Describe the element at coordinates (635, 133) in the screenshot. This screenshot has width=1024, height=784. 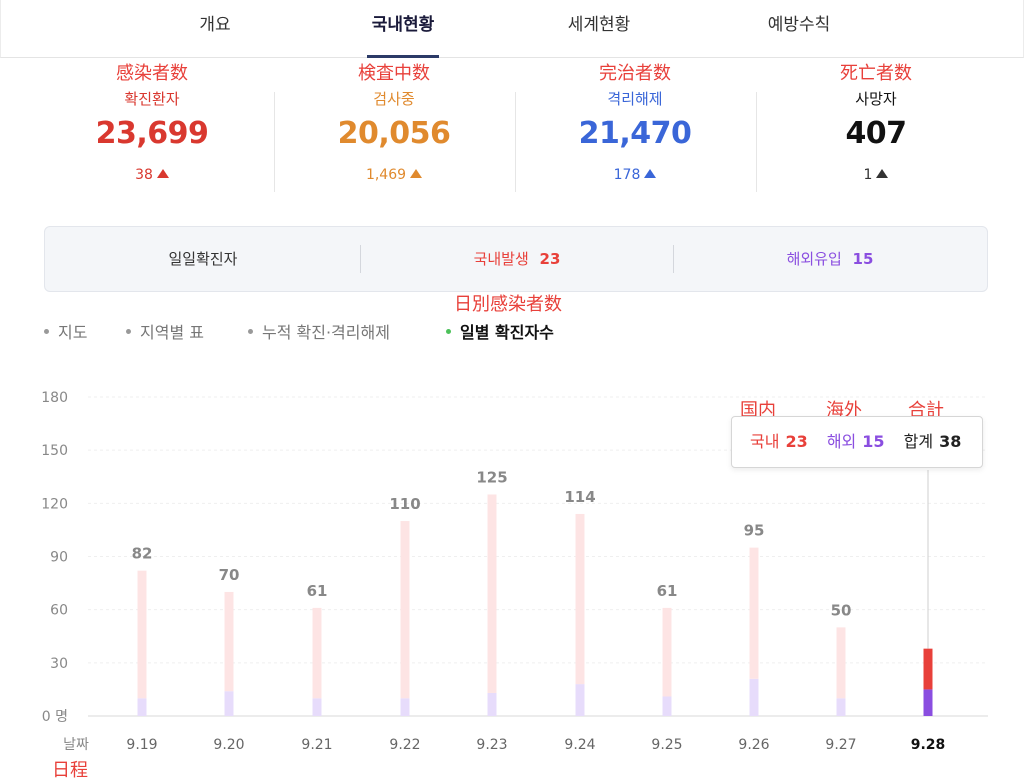
I see `stat-released-value: 21,470` at that location.